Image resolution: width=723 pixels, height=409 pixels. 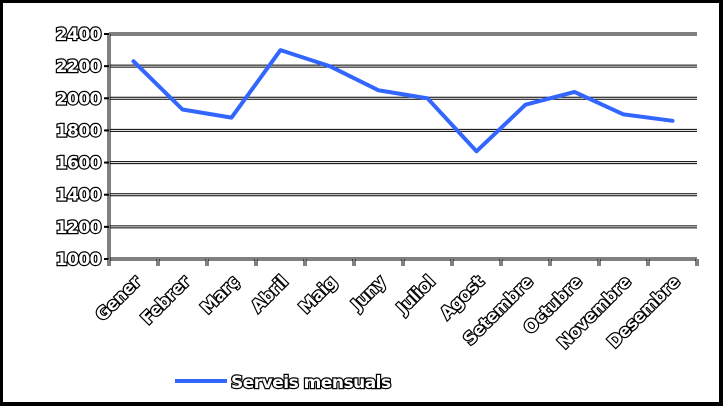 I want to click on y-tick-label-1200: 1200, so click(x=79, y=228).